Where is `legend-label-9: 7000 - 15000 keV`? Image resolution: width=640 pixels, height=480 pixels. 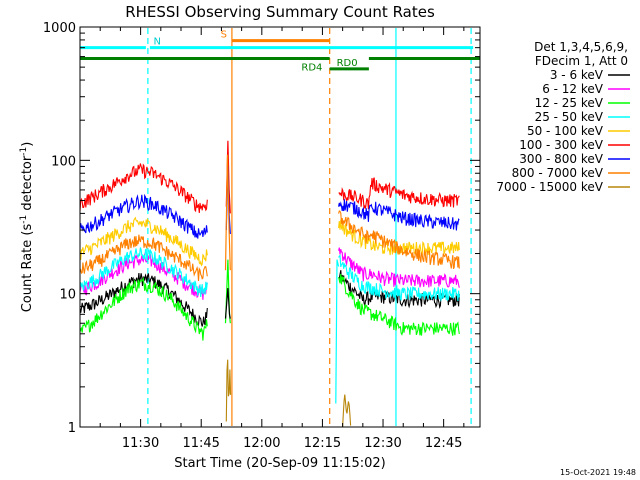 legend-label-9: 7000 - 15000 keV is located at coordinates (549, 187).